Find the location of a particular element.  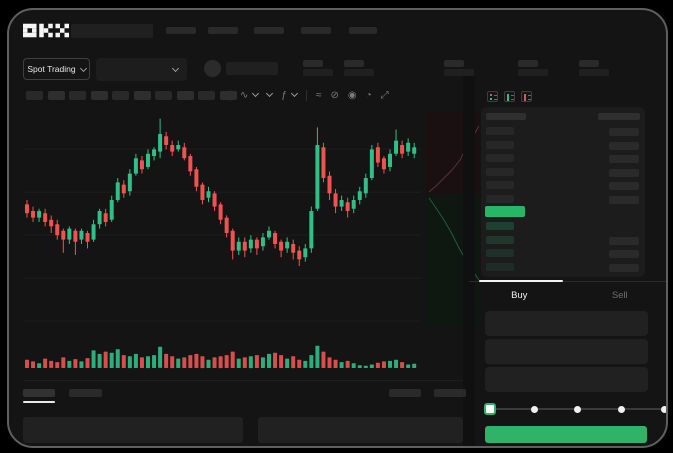

fullscreen-icon: ⤢ is located at coordinates (384, 95).